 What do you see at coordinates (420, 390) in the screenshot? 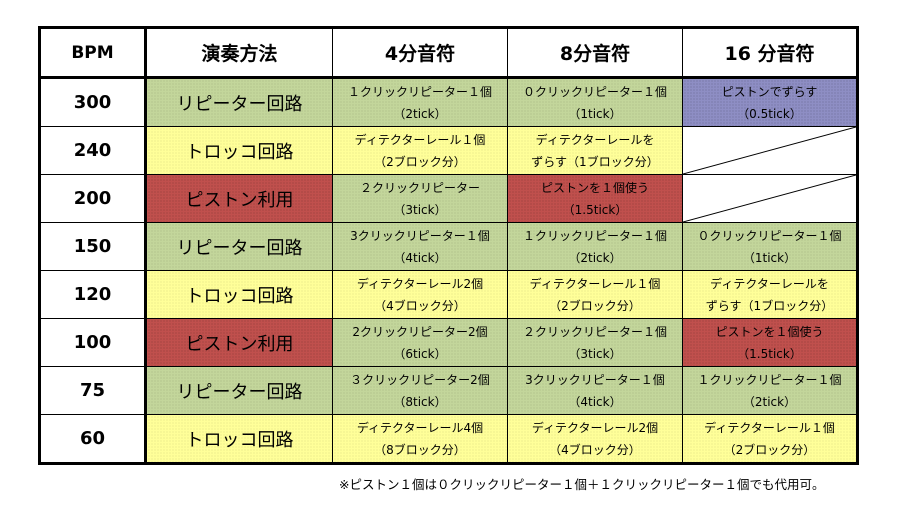
I see `quarter-note-cell: ３クリックリピーター2個 （8tick）` at bounding box center [420, 390].